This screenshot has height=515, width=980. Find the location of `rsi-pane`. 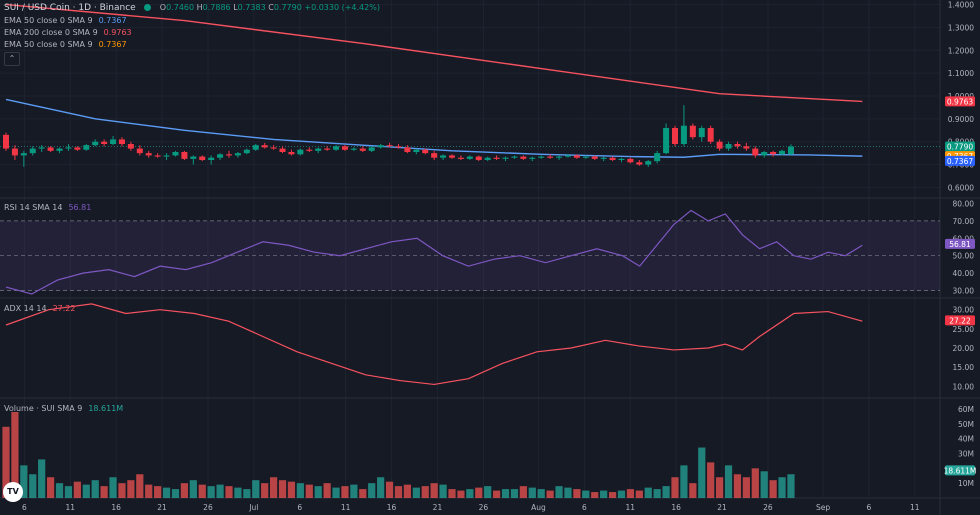

rsi-pane is located at coordinates (434, 252).